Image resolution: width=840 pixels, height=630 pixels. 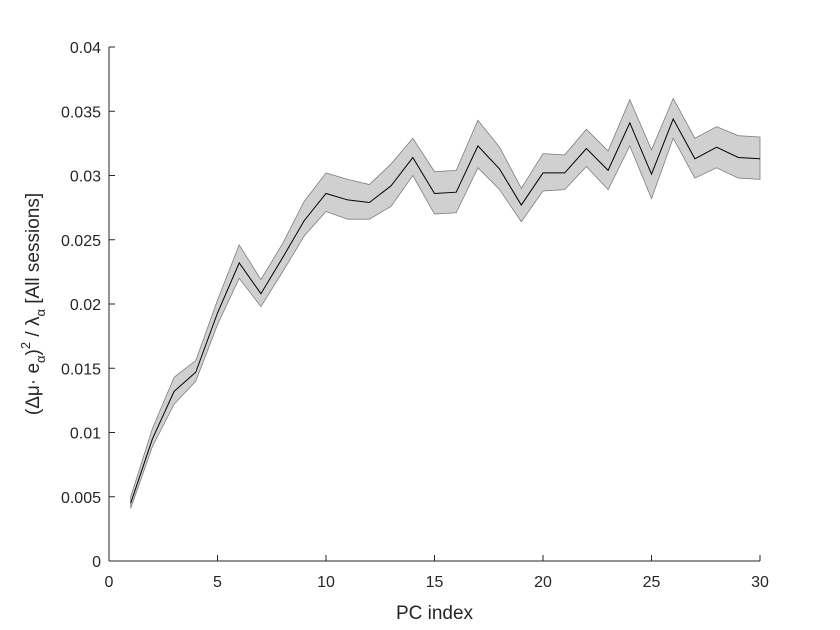 I want to click on y-tick-label: 0.035, so click(x=81, y=112).